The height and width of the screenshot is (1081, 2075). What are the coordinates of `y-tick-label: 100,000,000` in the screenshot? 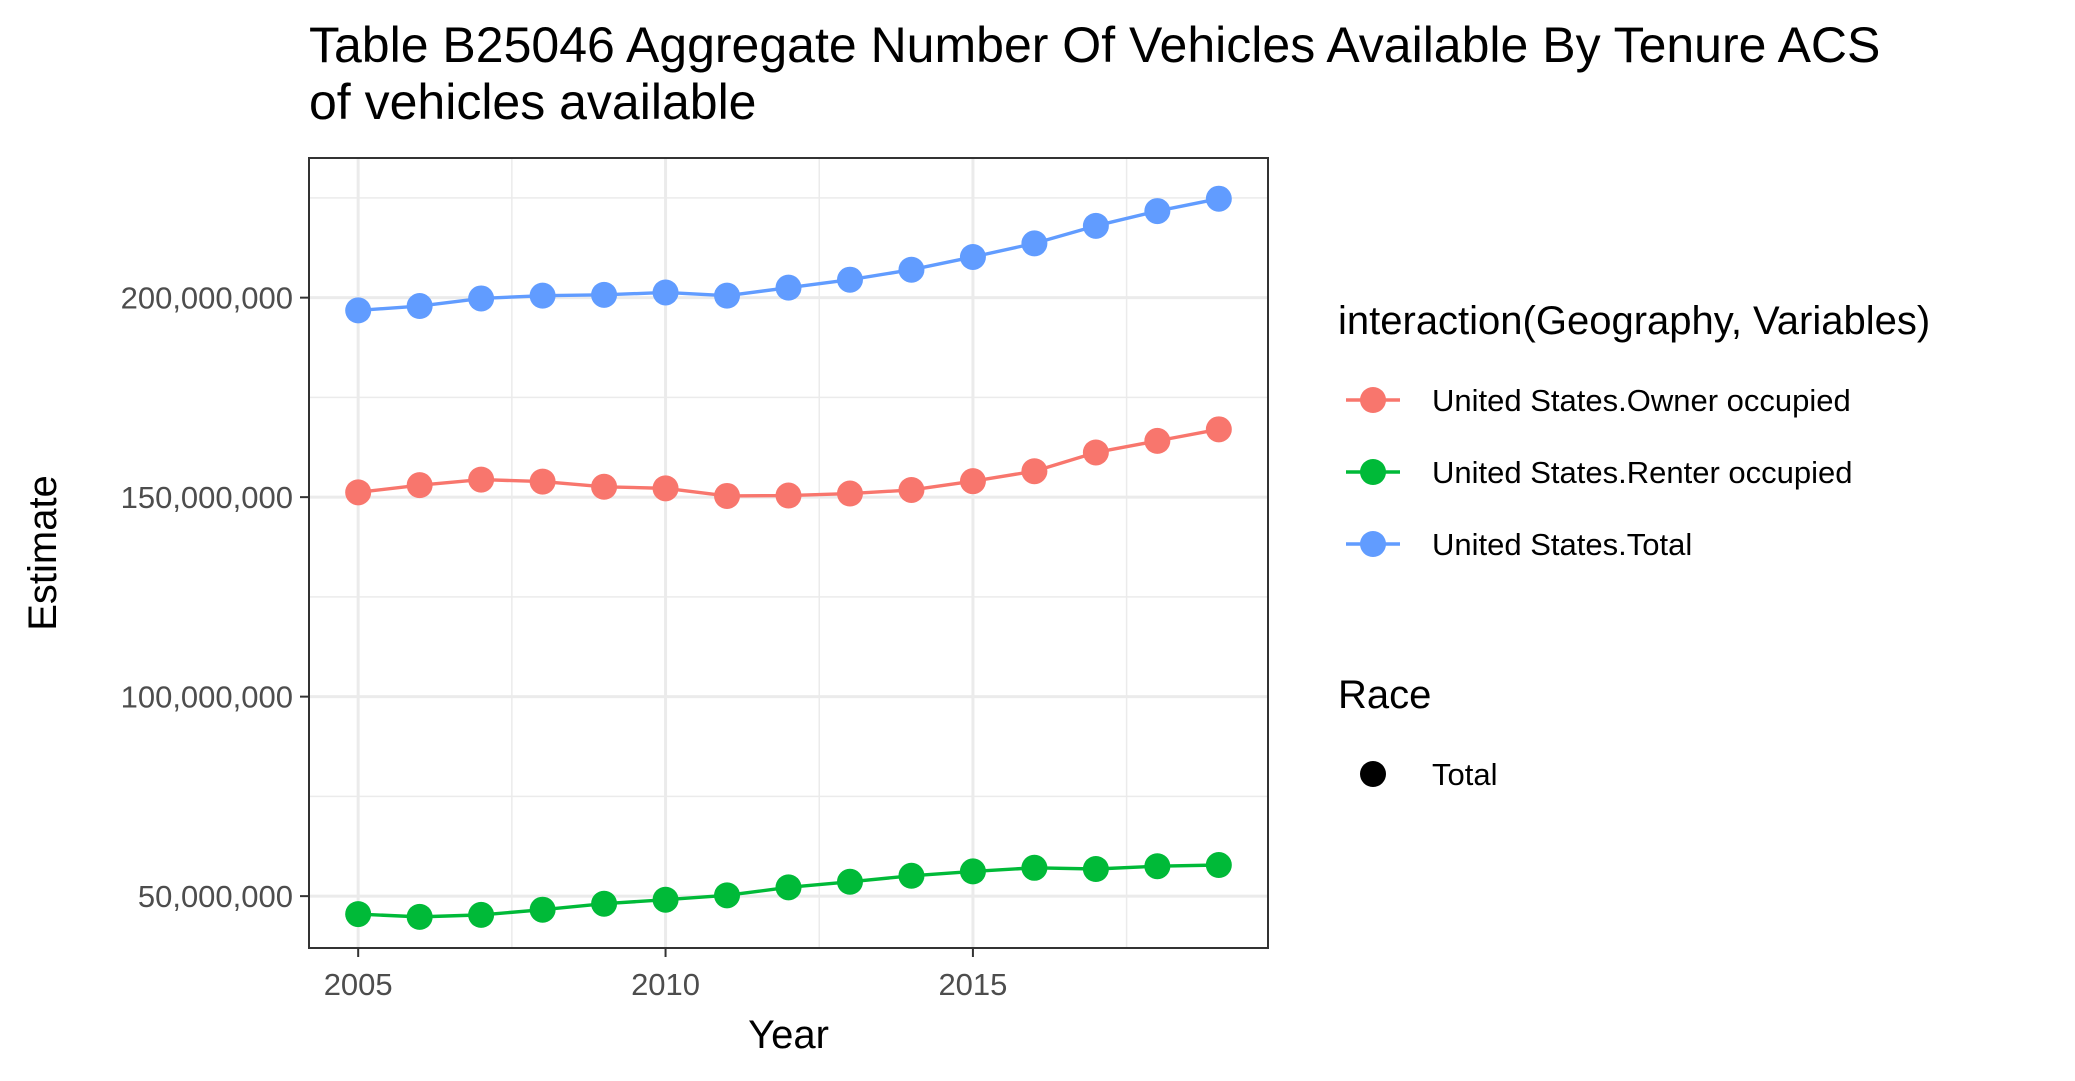 It's located at (207, 697).